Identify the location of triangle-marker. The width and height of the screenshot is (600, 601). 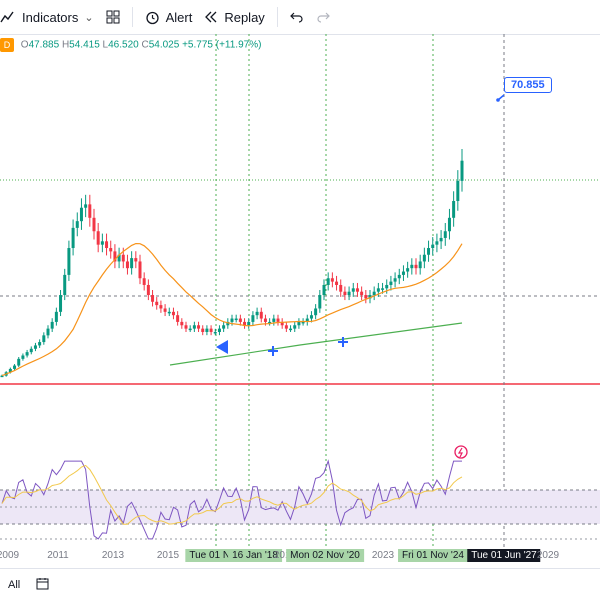
(222, 347).